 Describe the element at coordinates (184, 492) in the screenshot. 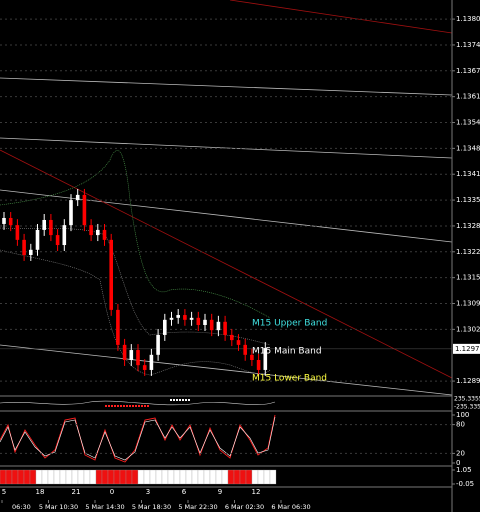

I see `hour-label: 6` at that location.